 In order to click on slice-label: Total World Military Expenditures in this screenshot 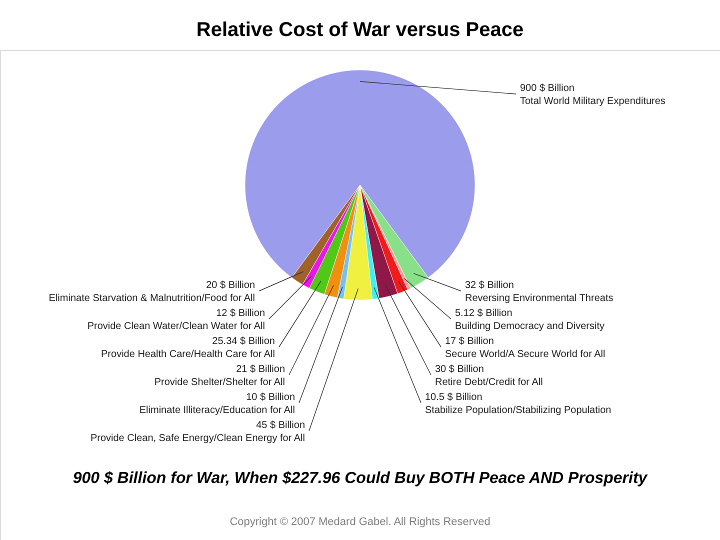, I will do `click(593, 101)`.